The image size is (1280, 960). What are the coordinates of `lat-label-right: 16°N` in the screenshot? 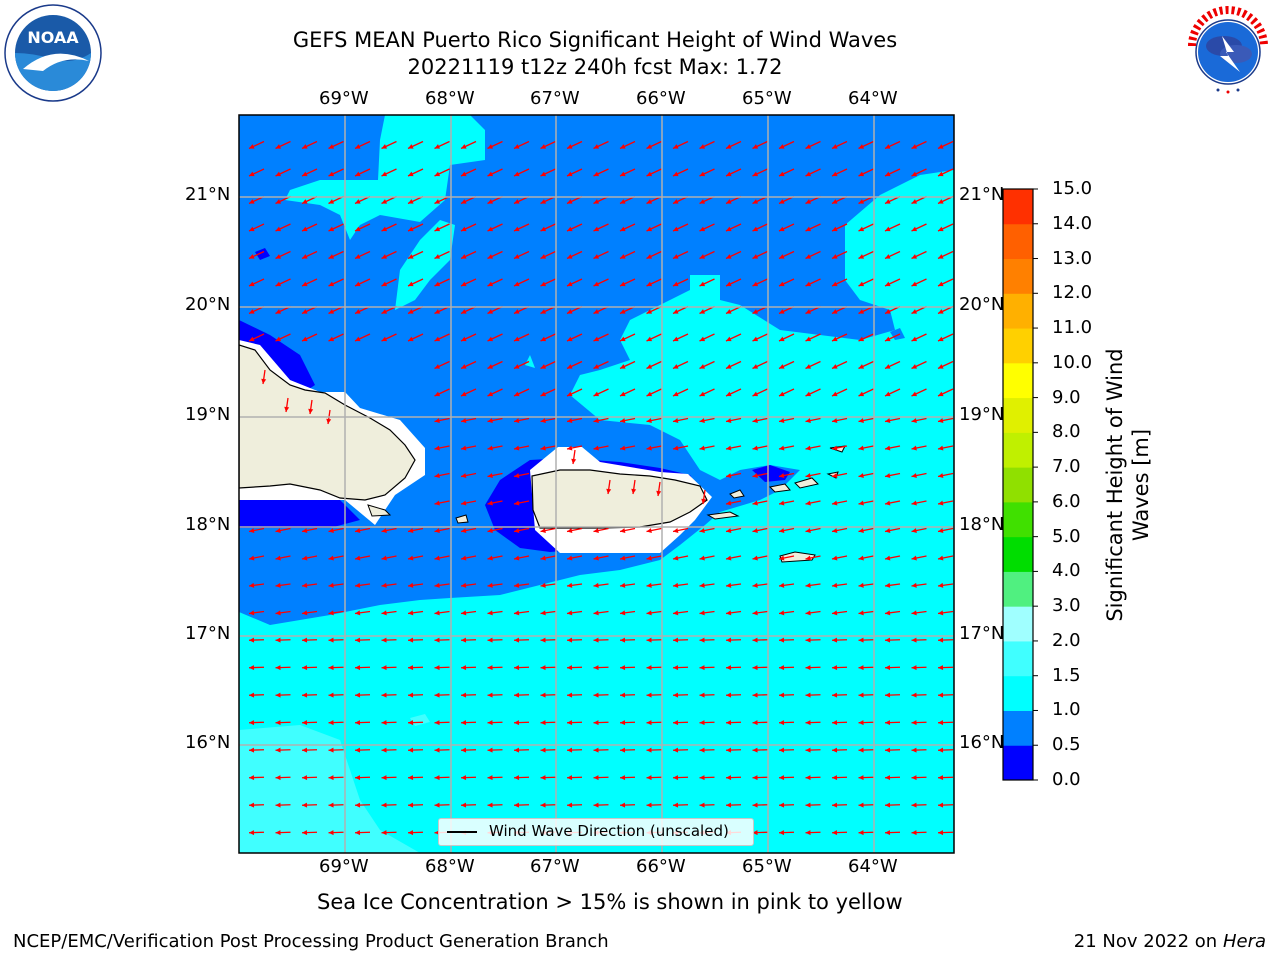 It's located at (982, 742).